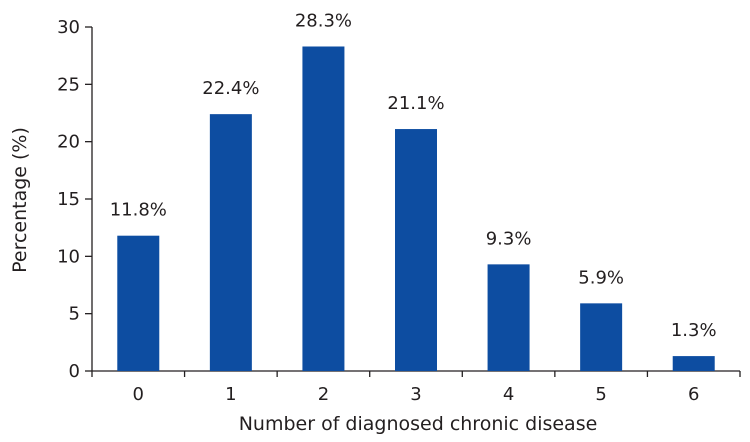  I want to click on y-axis-label: Percentage (%), so click(20, 200).